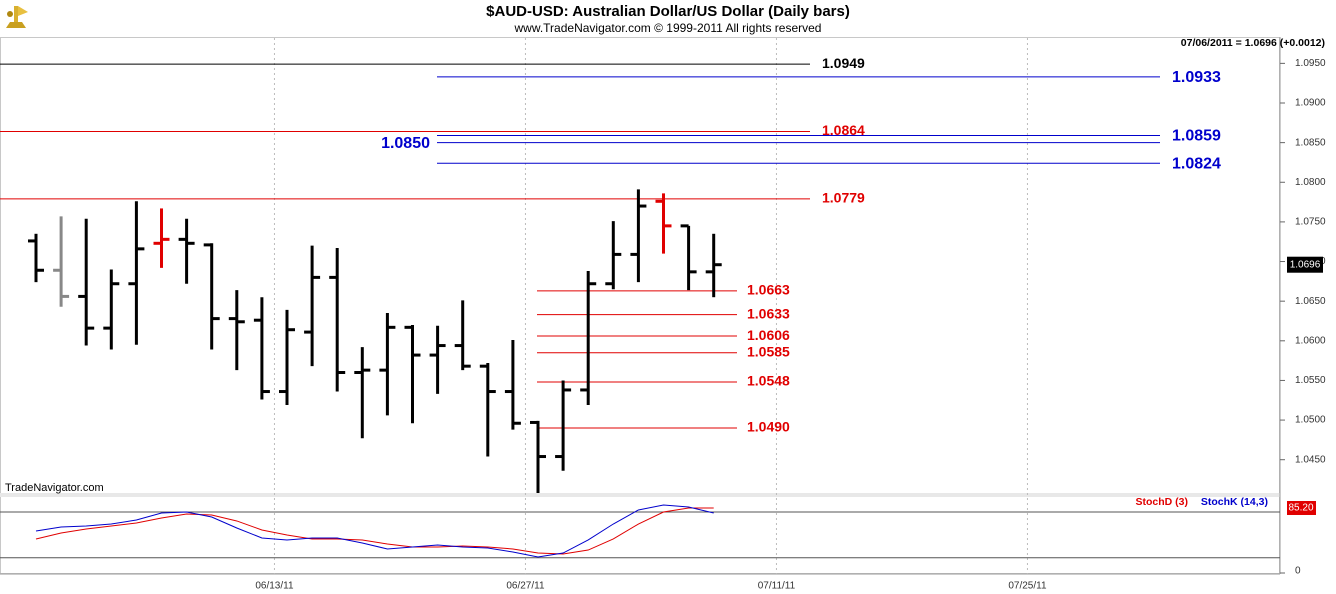 The width and height of the screenshot is (1336, 594). I want to click on last-price-box, so click(1305, 264).